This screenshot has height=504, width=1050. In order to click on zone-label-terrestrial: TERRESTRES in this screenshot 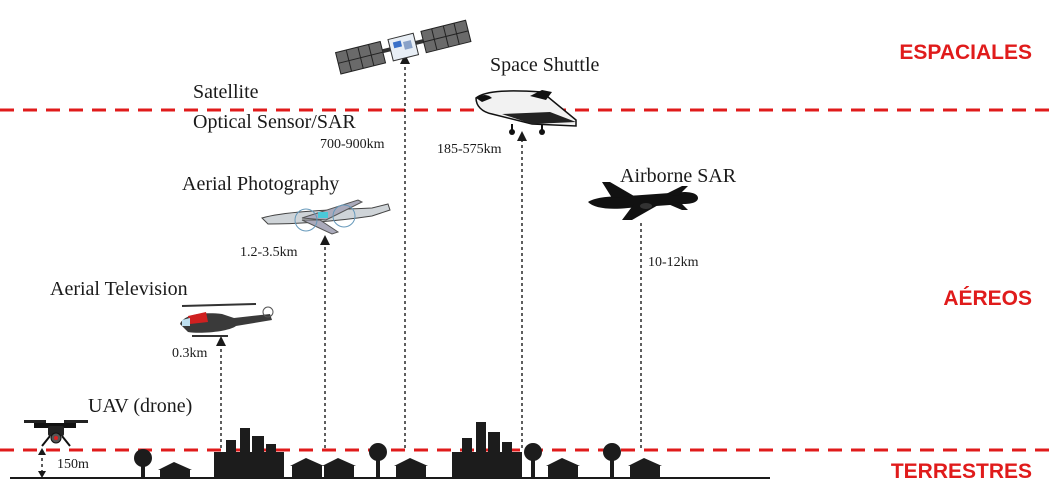, I will do `click(961, 471)`.